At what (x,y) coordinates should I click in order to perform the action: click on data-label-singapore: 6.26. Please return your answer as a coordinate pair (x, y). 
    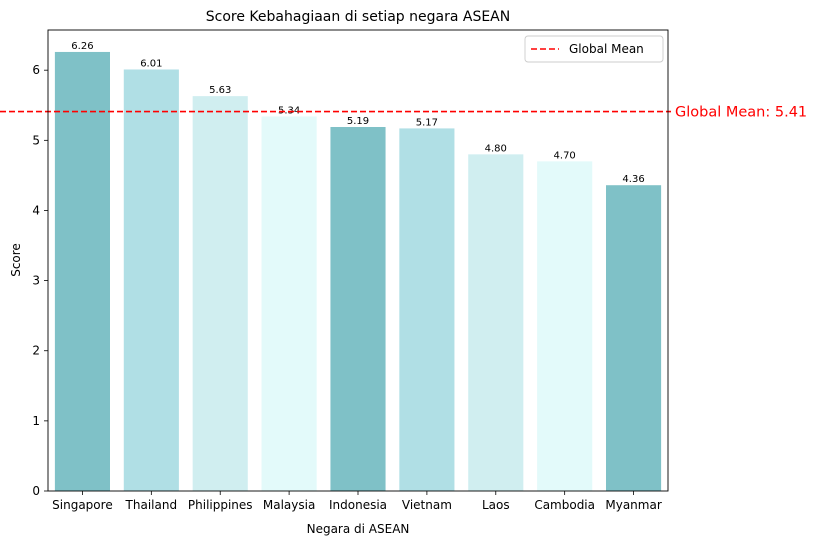
    Looking at the image, I should click on (82, 46).